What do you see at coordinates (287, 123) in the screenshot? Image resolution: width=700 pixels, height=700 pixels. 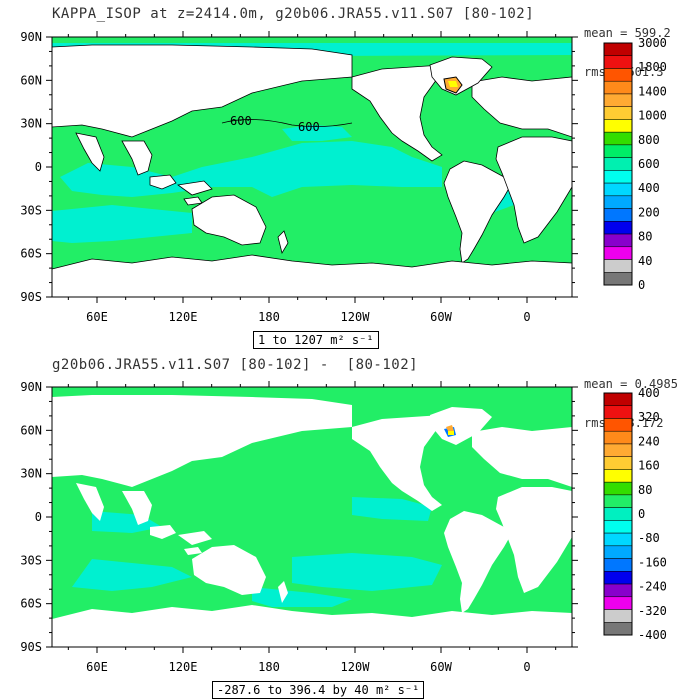 I see `contour-line` at bounding box center [287, 123].